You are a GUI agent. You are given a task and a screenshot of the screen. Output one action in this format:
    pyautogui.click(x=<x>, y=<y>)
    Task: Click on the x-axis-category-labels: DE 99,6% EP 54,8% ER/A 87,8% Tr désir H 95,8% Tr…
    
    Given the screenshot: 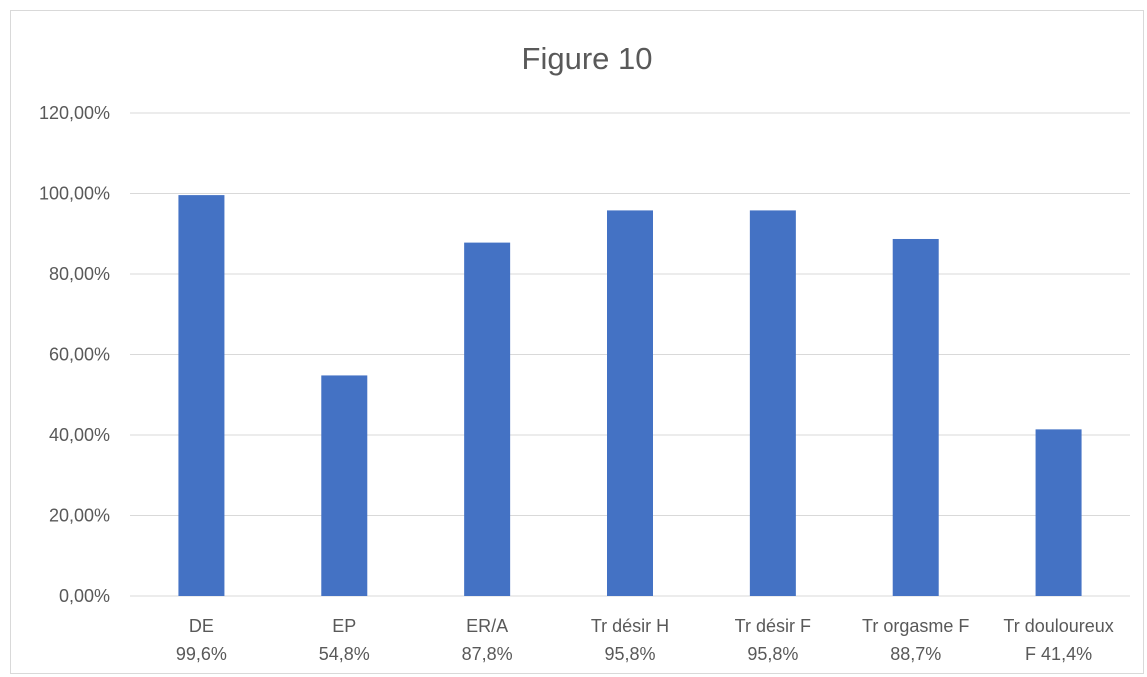 What is the action you would take?
    pyautogui.click(x=645, y=640)
    